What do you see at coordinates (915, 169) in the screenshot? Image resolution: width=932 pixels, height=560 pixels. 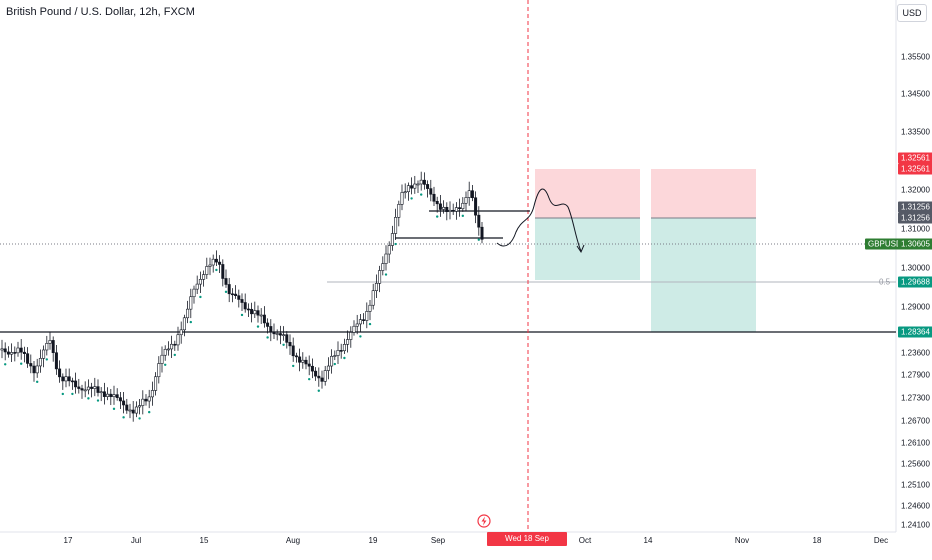 I see `stop-price-tag: 1.32561` at bounding box center [915, 169].